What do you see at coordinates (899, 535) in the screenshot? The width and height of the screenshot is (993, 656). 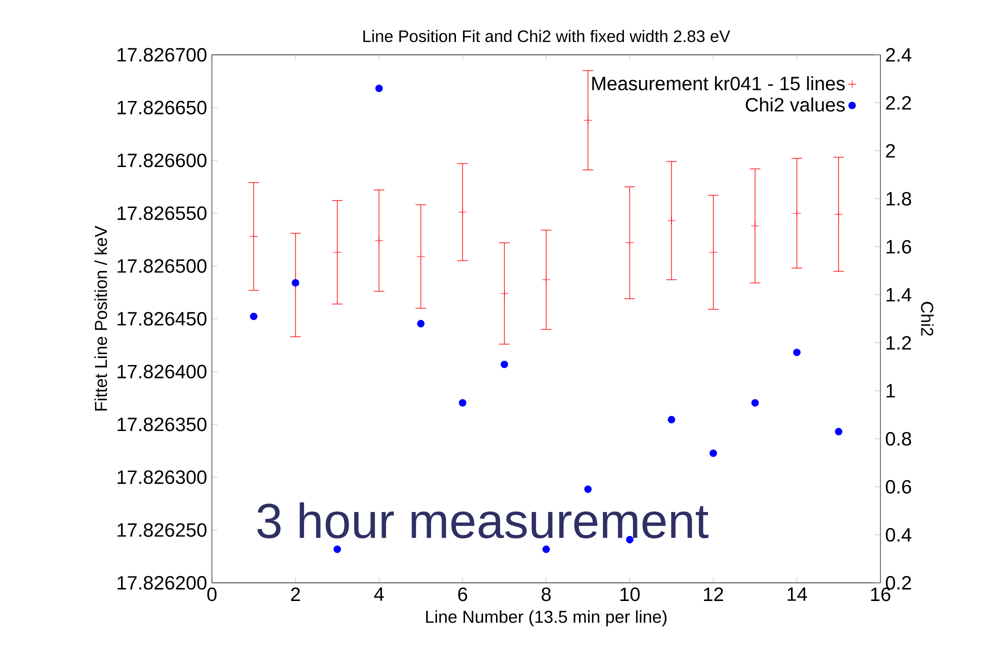 I see `y2-tick-label: 0.4` at bounding box center [899, 535].